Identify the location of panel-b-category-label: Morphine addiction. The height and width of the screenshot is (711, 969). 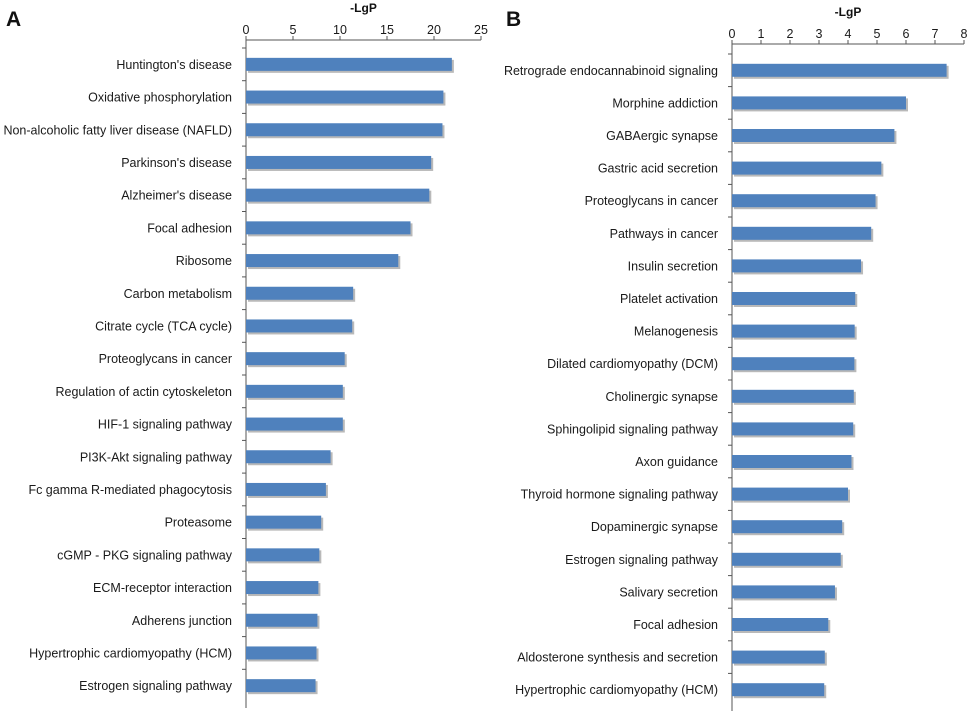
(665, 103).